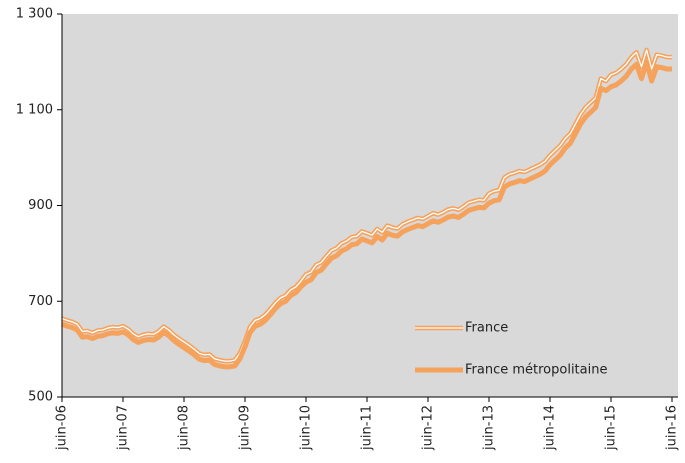 This screenshot has width=685, height=463. What do you see at coordinates (62, 428) in the screenshot?
I see `x-tick-label: juin-06` at bounding box center [62, 428].